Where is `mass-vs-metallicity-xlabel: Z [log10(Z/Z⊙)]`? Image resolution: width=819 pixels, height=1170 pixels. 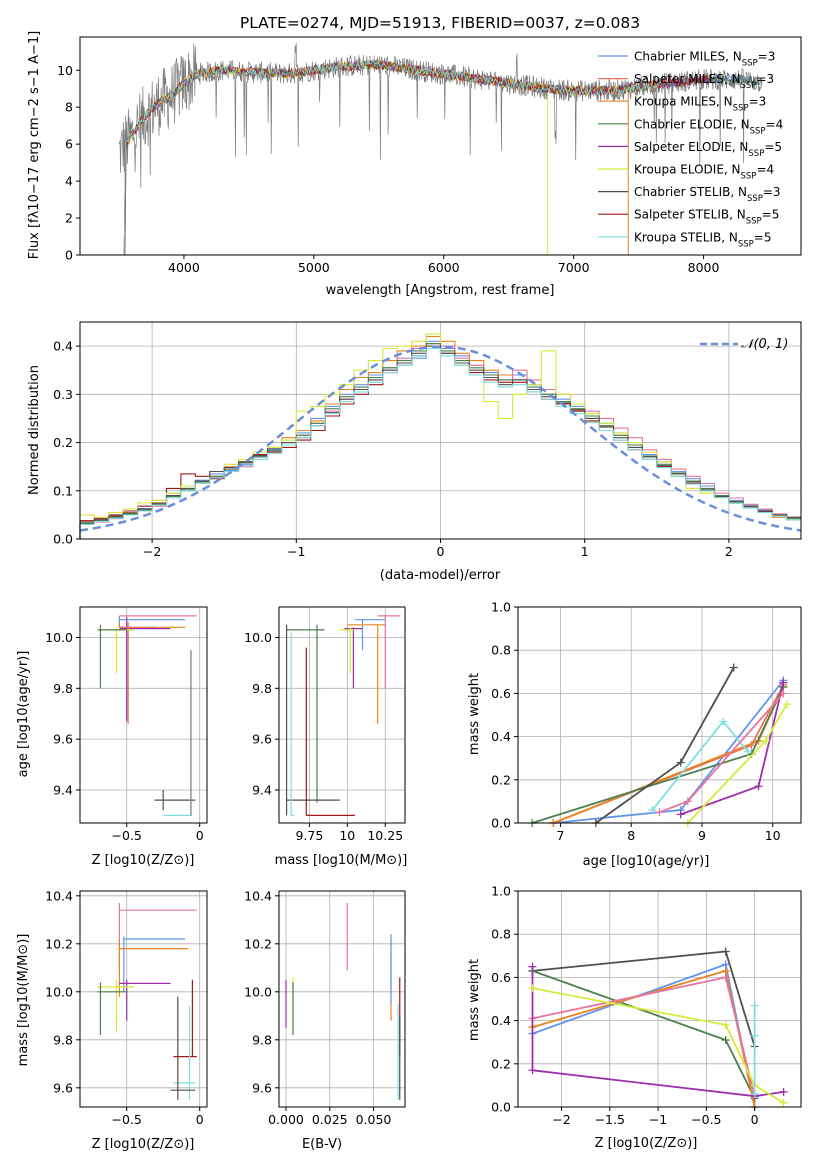
mass-vs-metallicity-xlabel: Z [log10(Z/Z⊙)] is located at coordinates (143, 1144).